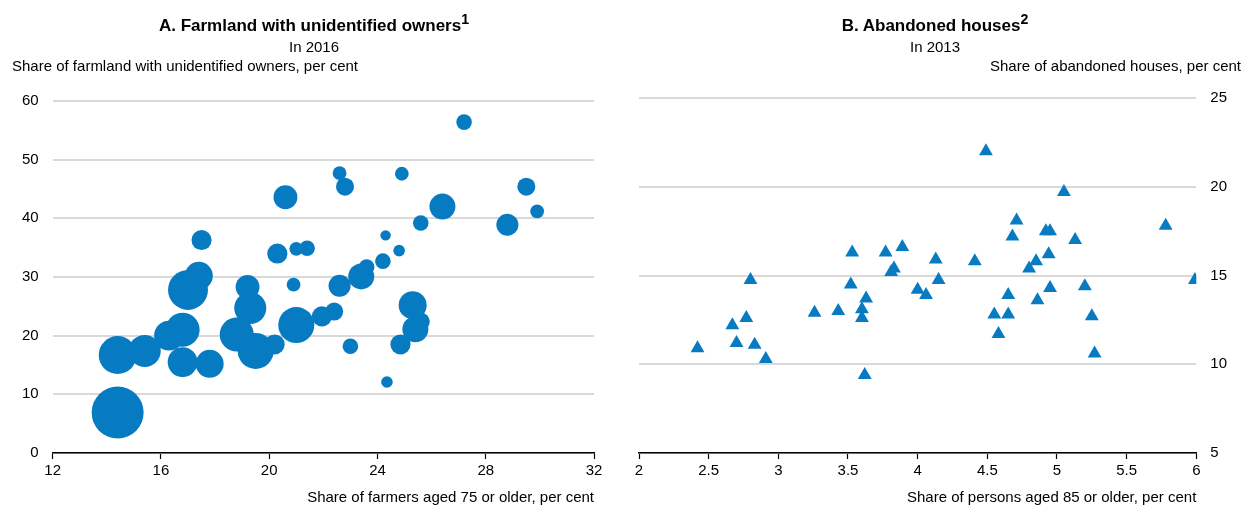 This screenshot has height=520, width=1249. Describe the element at coordinates (30, 158) in the screenshot. I see `y-tick-label: 50` at that location.